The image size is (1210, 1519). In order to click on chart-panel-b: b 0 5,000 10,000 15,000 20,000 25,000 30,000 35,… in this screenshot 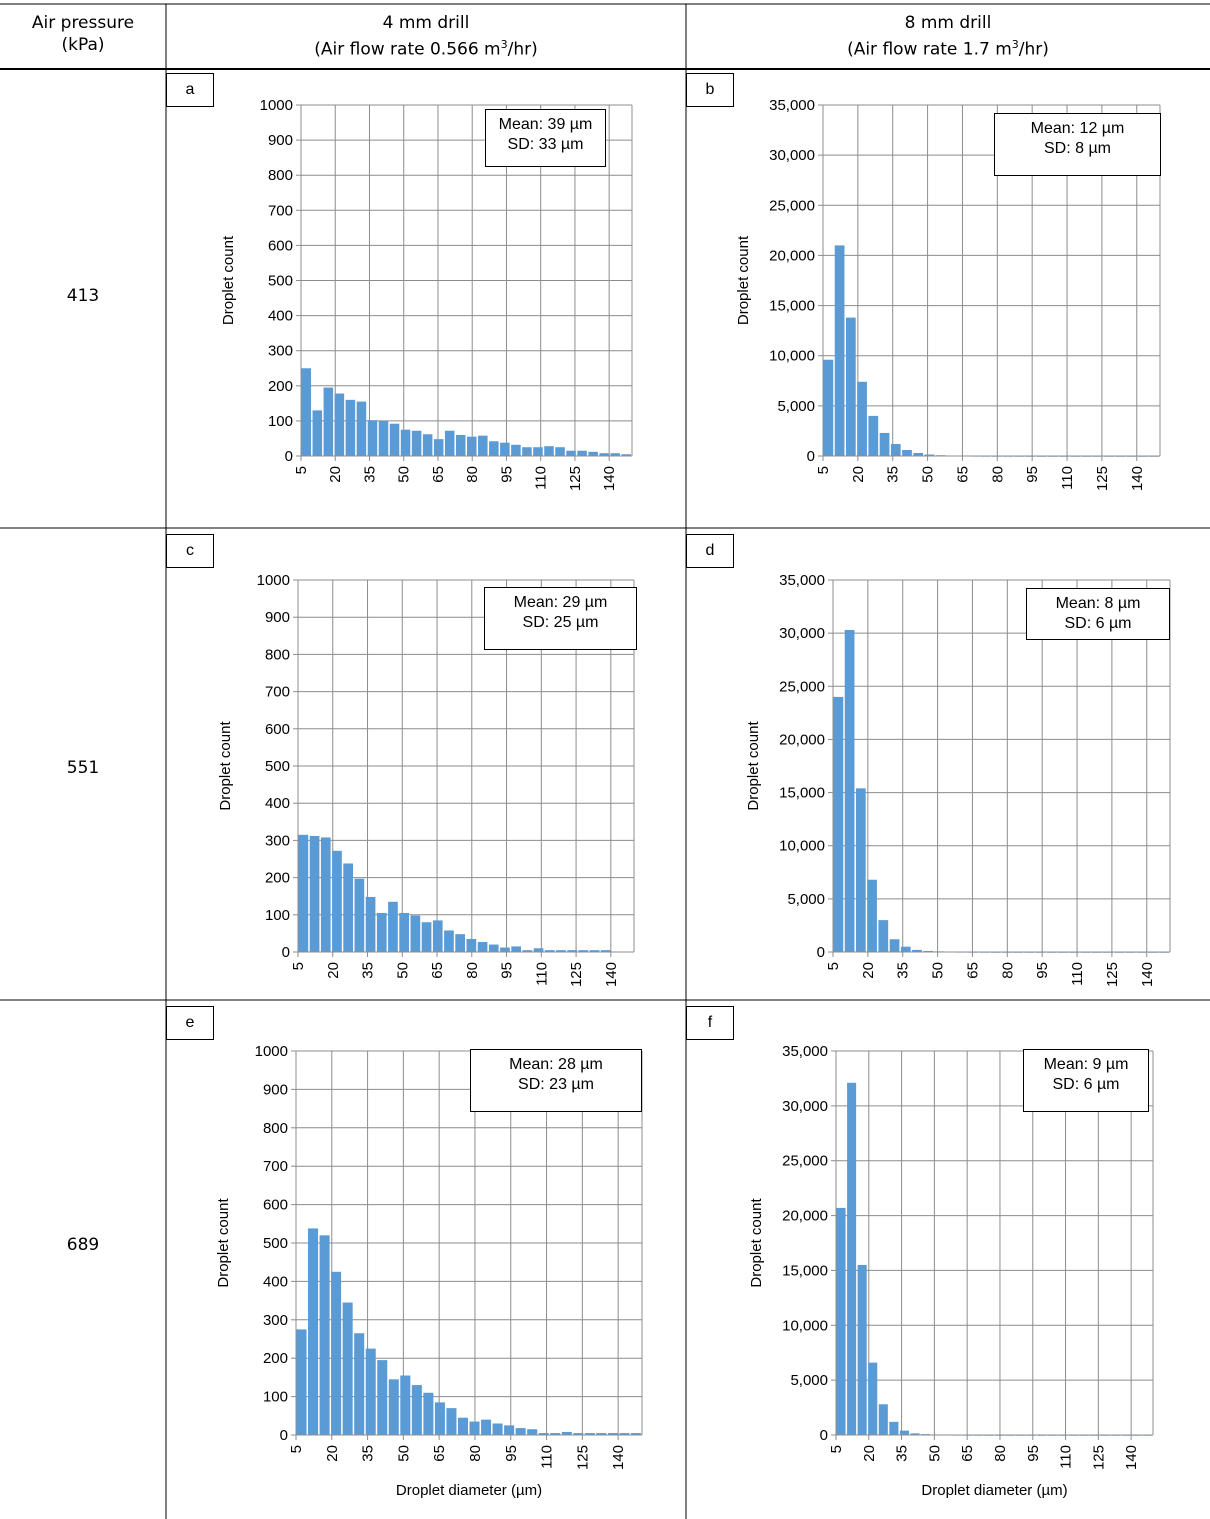, I will do `click(948, 298)`.